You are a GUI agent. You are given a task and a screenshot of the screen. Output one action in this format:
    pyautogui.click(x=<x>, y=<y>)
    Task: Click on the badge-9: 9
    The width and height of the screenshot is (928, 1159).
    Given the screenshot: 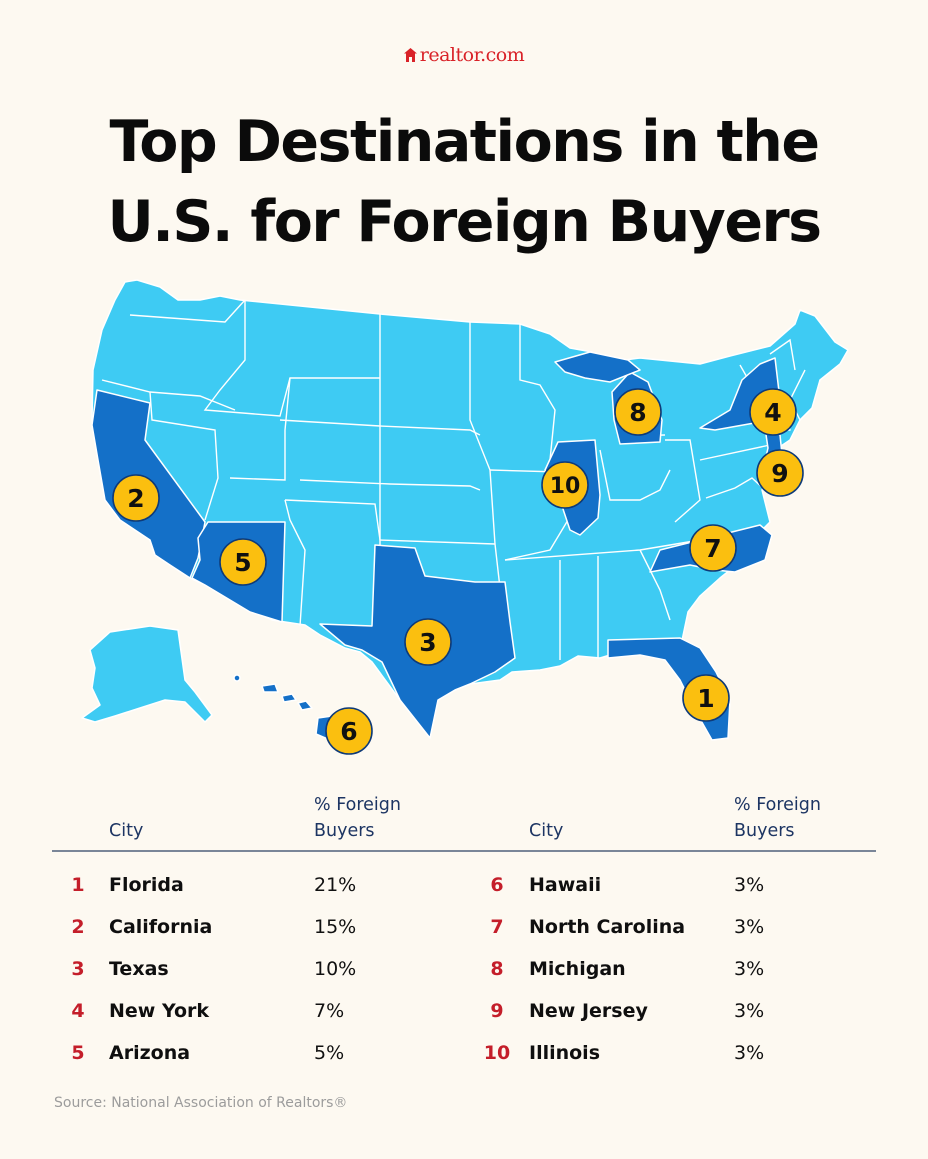 What is the action you would take?
    pyautogui.click(x=780, y=473)
    